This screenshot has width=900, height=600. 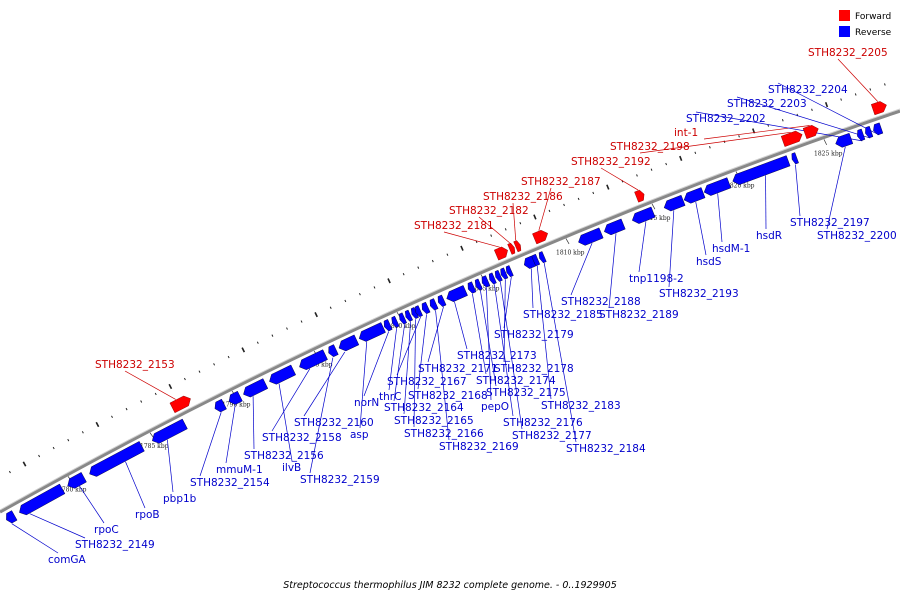 What do you see at coordinates (581, 406) in the screenshot?
I see `gene-label: STH8232_2183` at bounding box center [581, 406].